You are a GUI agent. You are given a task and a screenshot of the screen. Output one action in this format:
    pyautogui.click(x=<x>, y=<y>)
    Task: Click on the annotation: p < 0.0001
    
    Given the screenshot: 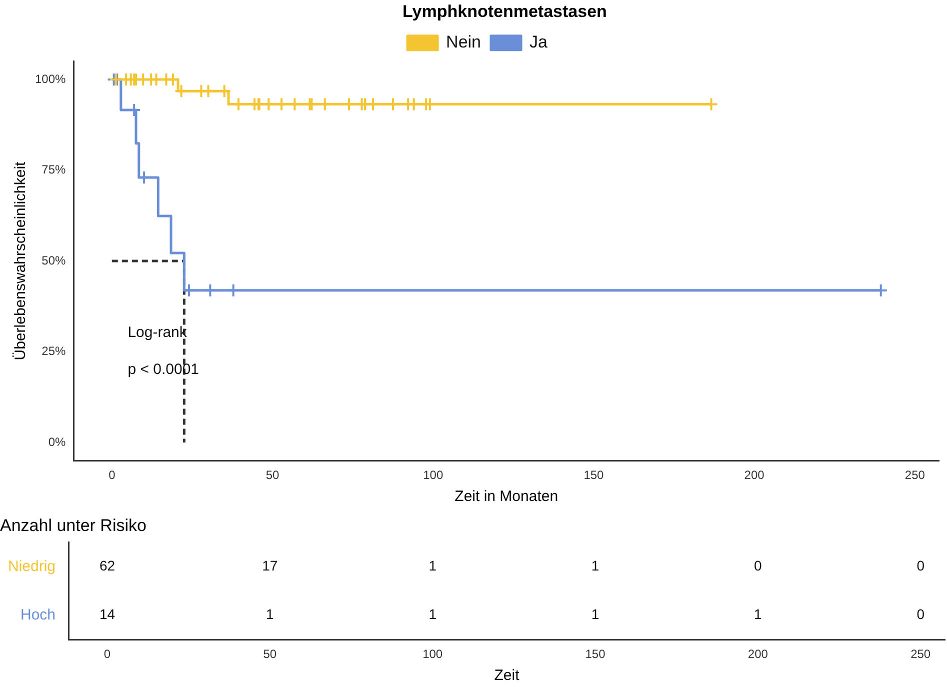 What is the action you would take?
    pyautogui.click(x=164, y=369)
    